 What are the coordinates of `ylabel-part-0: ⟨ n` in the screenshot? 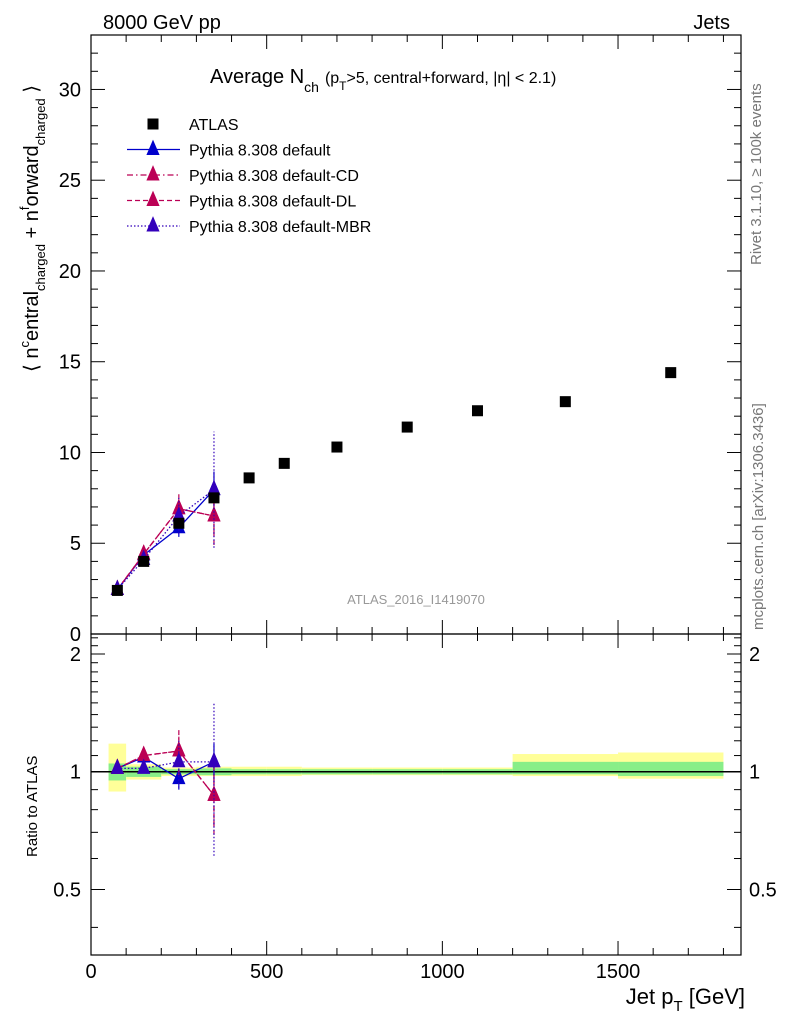 It's located at (32, 360).